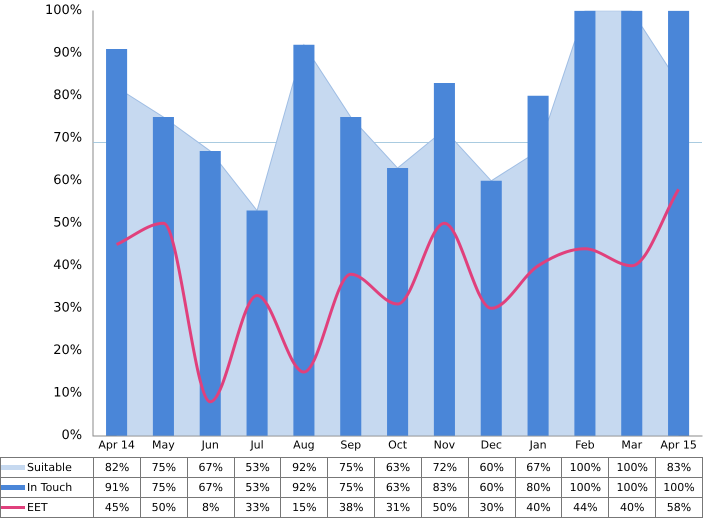 This screenshot has width=708, height=522. I want to click on data-label: 80%, so click(538, 488).